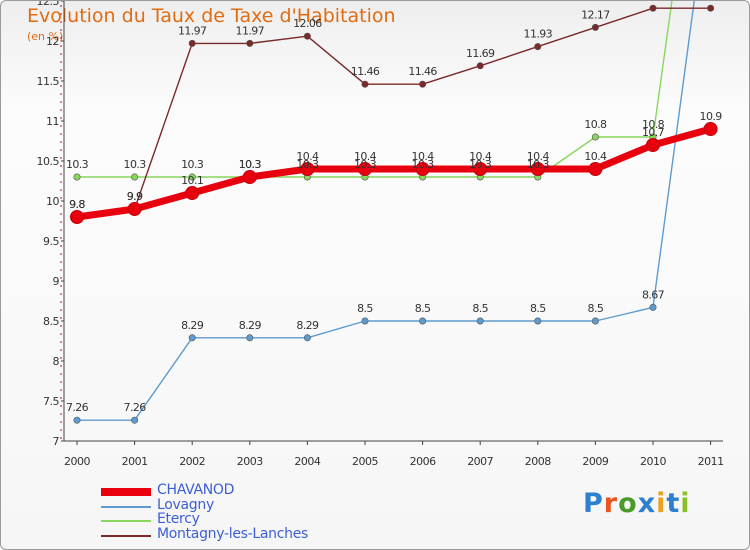 The height and width of the screenshot is (550, 750). What do you see at coordinates (211, 16) in the screenshot?
I see `chart-title: Evolution du Taux de Taxe d'Habitation` at bounding box center [211, 16].